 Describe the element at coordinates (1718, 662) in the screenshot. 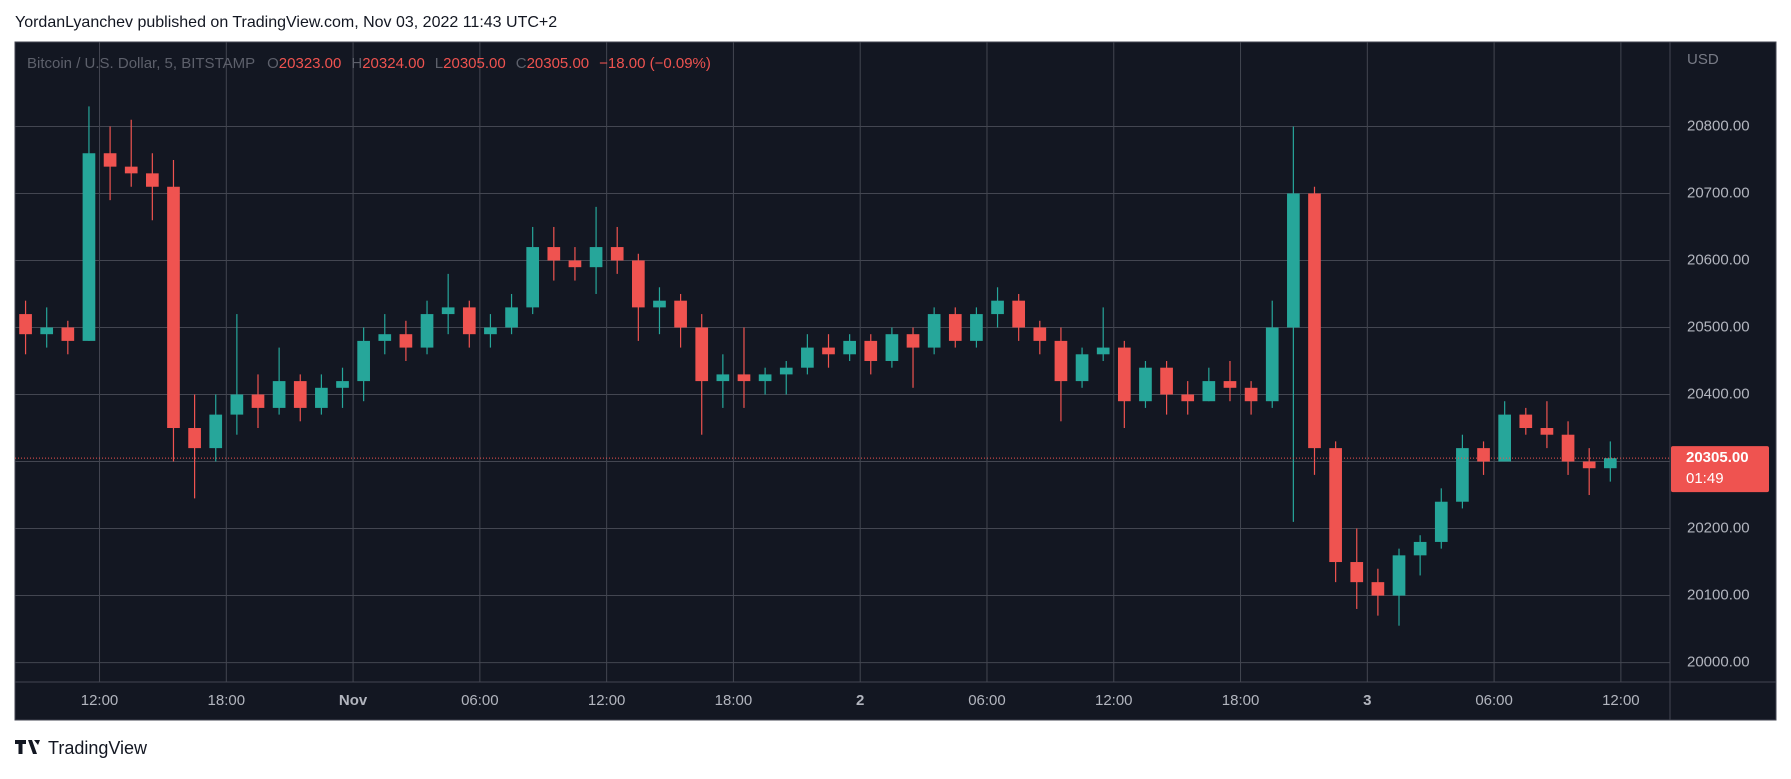

I see `y-tick-label: 20000.00` at that location.